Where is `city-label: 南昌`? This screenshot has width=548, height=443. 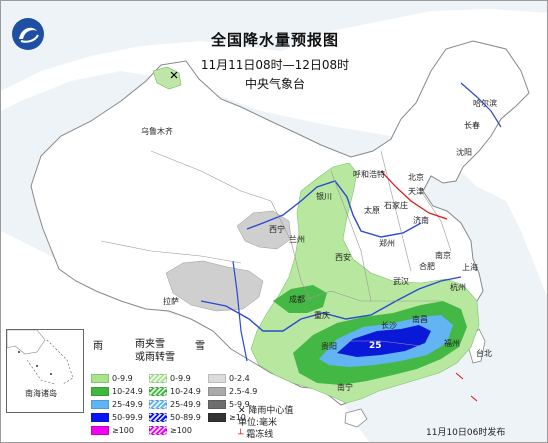 city-label: 南昌 is located at coordinates (420, 319).